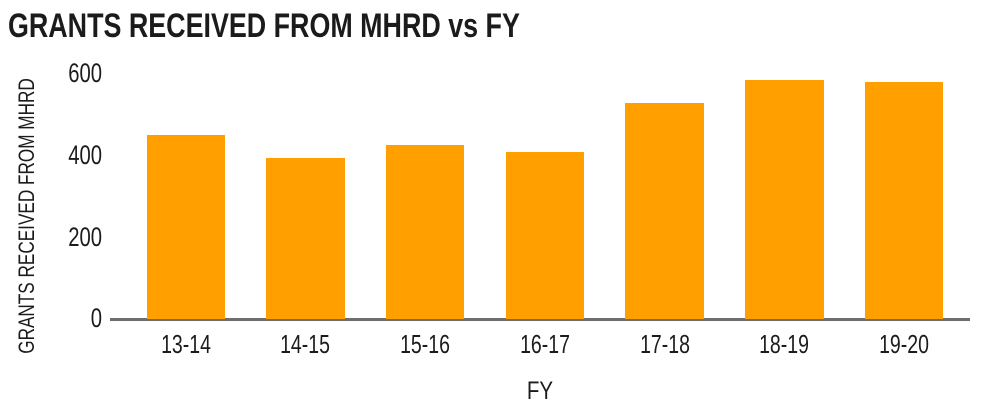  I want to click on y-tick-label: 600, so click(85, 73).